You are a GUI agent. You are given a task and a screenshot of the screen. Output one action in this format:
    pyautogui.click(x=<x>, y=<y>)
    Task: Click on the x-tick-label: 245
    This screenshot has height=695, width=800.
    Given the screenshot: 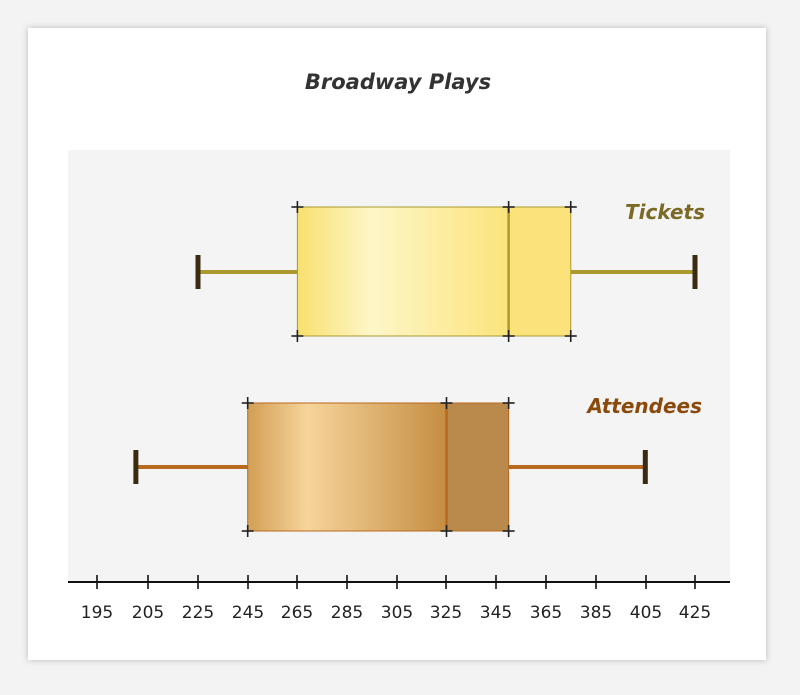 What is the action you would take?
    pyautogui.click(x=248, y=613)
    